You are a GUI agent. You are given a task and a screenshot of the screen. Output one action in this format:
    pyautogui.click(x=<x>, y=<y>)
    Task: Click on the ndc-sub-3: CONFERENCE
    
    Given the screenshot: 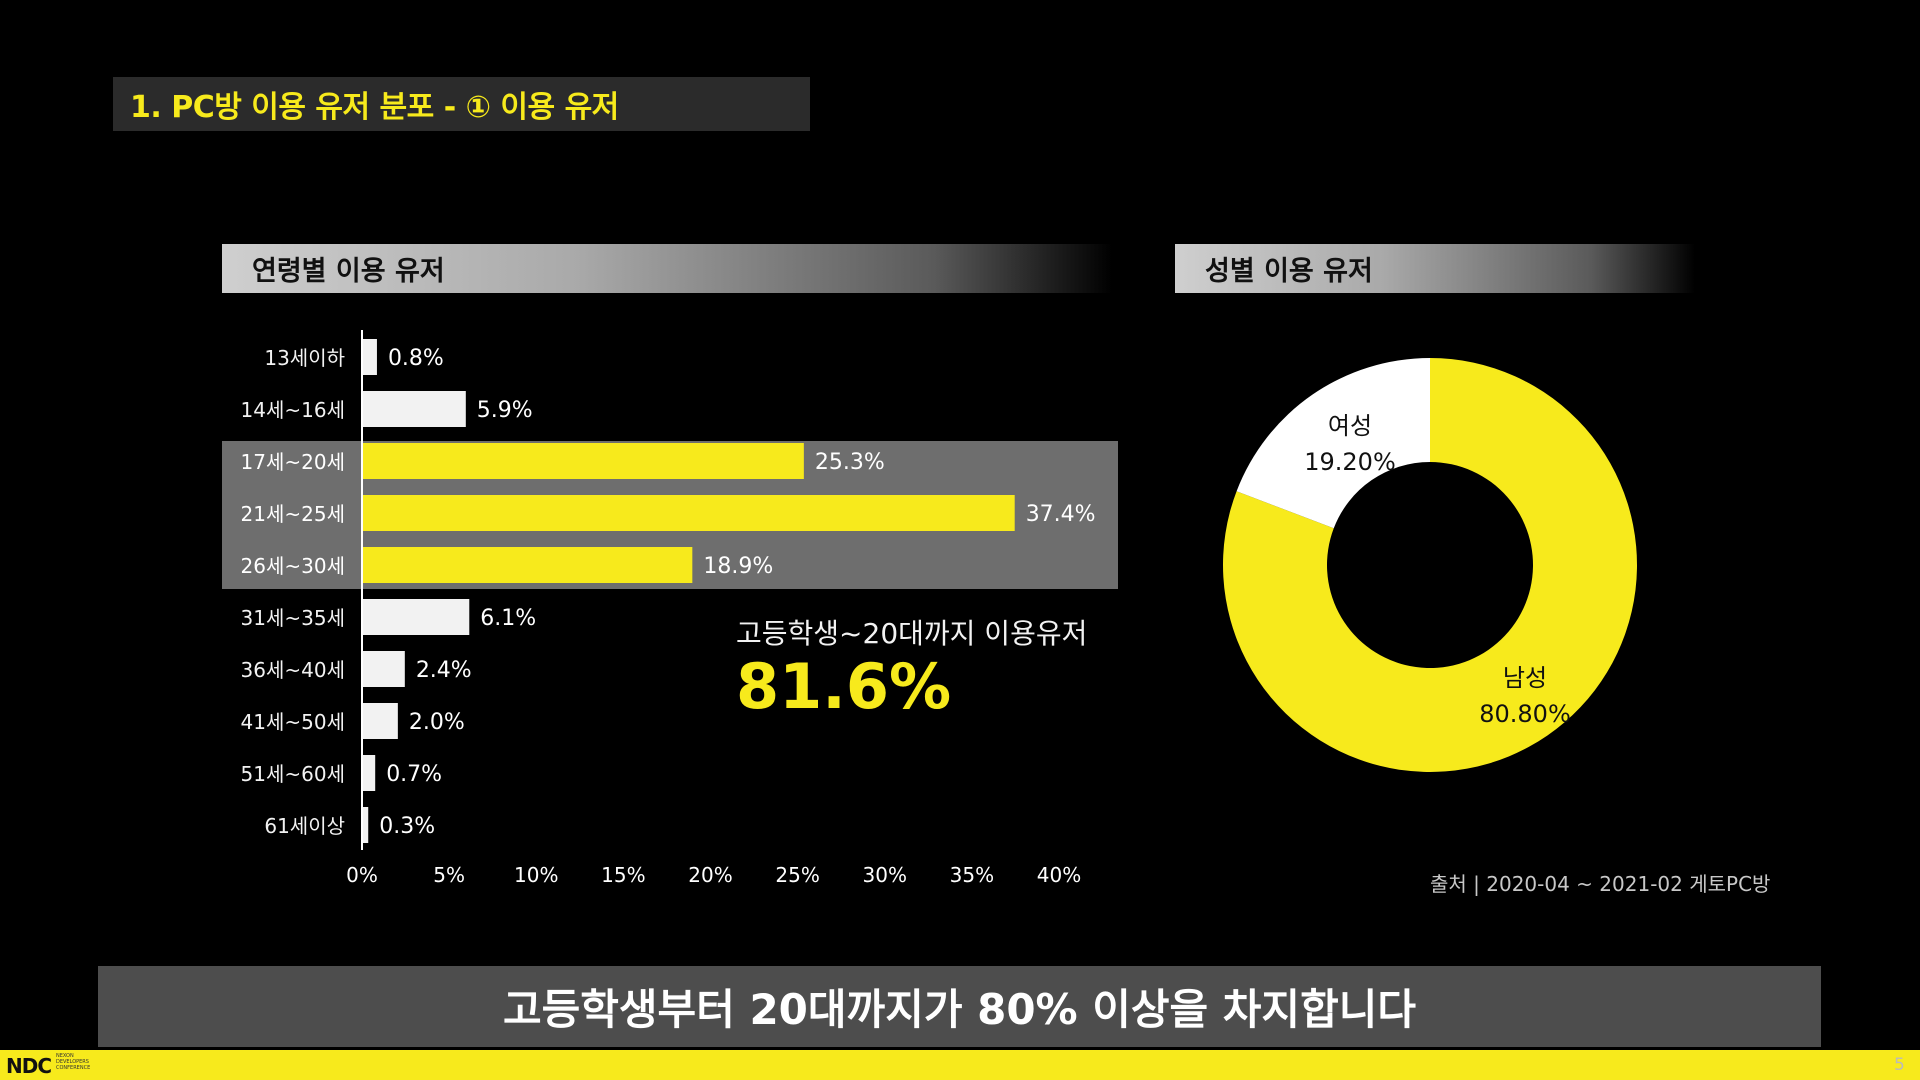 What is the action you would take?
    pyautogui.click(x=73, y=1068)
    